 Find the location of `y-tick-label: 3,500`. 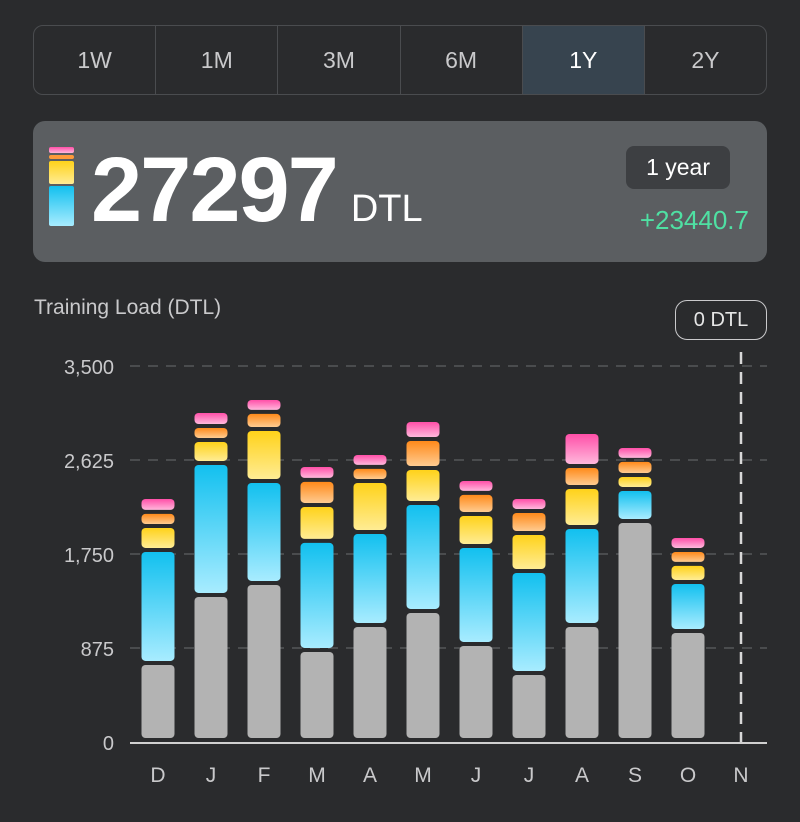

y-tick-label: 3,500 is located at coordinates (89, 368).